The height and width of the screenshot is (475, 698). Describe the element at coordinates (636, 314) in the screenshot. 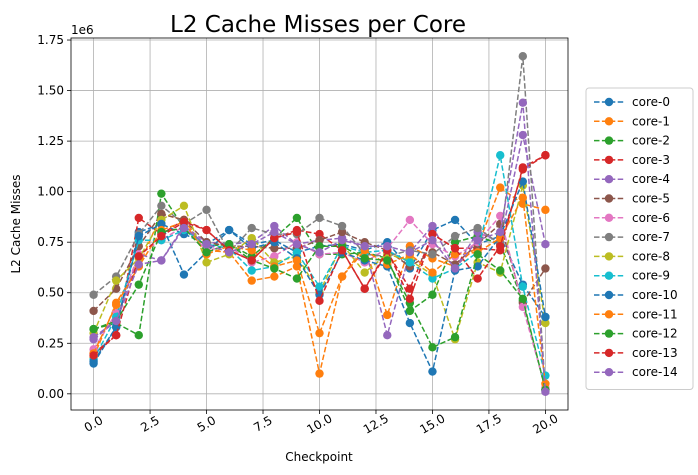

I see `legend-item: core-11` at that location.